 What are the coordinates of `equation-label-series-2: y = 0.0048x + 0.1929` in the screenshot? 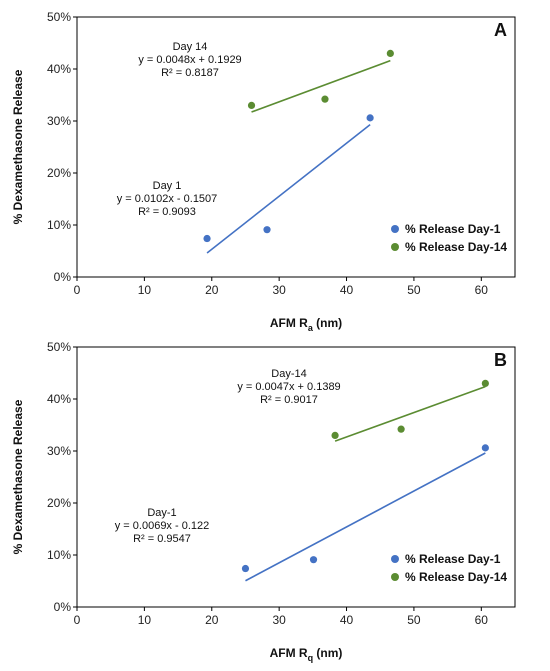 It's located at (189, 60).